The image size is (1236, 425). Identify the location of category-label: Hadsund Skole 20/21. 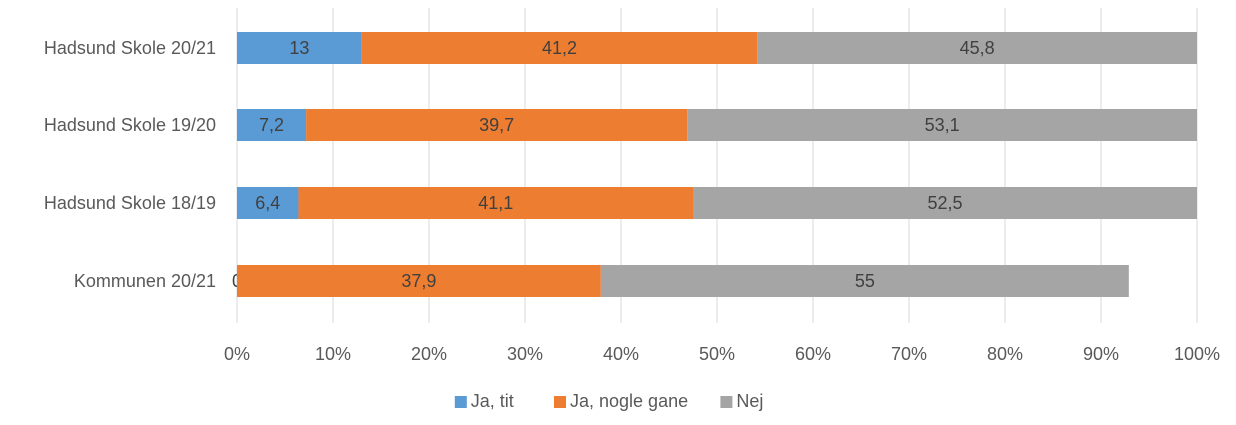
(130, 48).